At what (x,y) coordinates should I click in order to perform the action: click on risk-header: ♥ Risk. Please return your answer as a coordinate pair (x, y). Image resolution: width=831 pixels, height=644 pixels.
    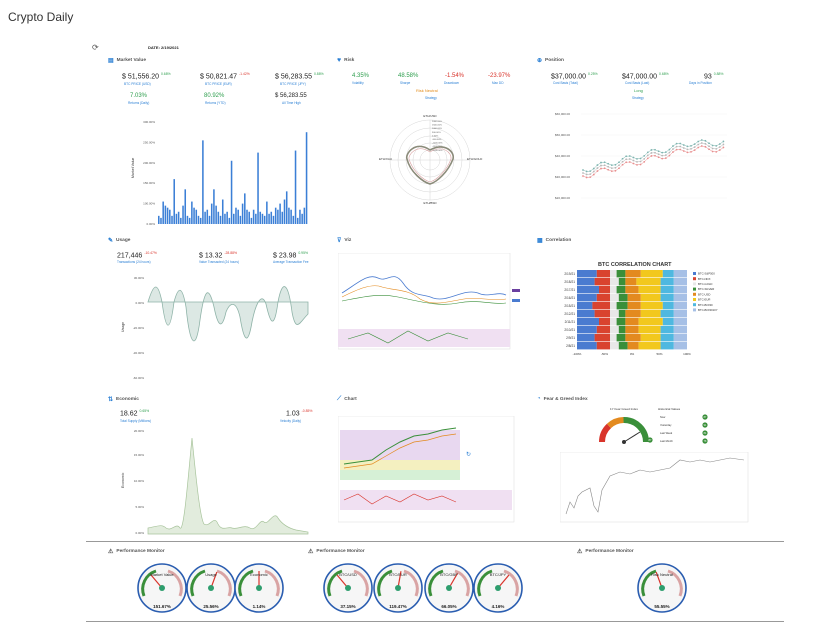
    Looking at the image, I should click on (345, 60).